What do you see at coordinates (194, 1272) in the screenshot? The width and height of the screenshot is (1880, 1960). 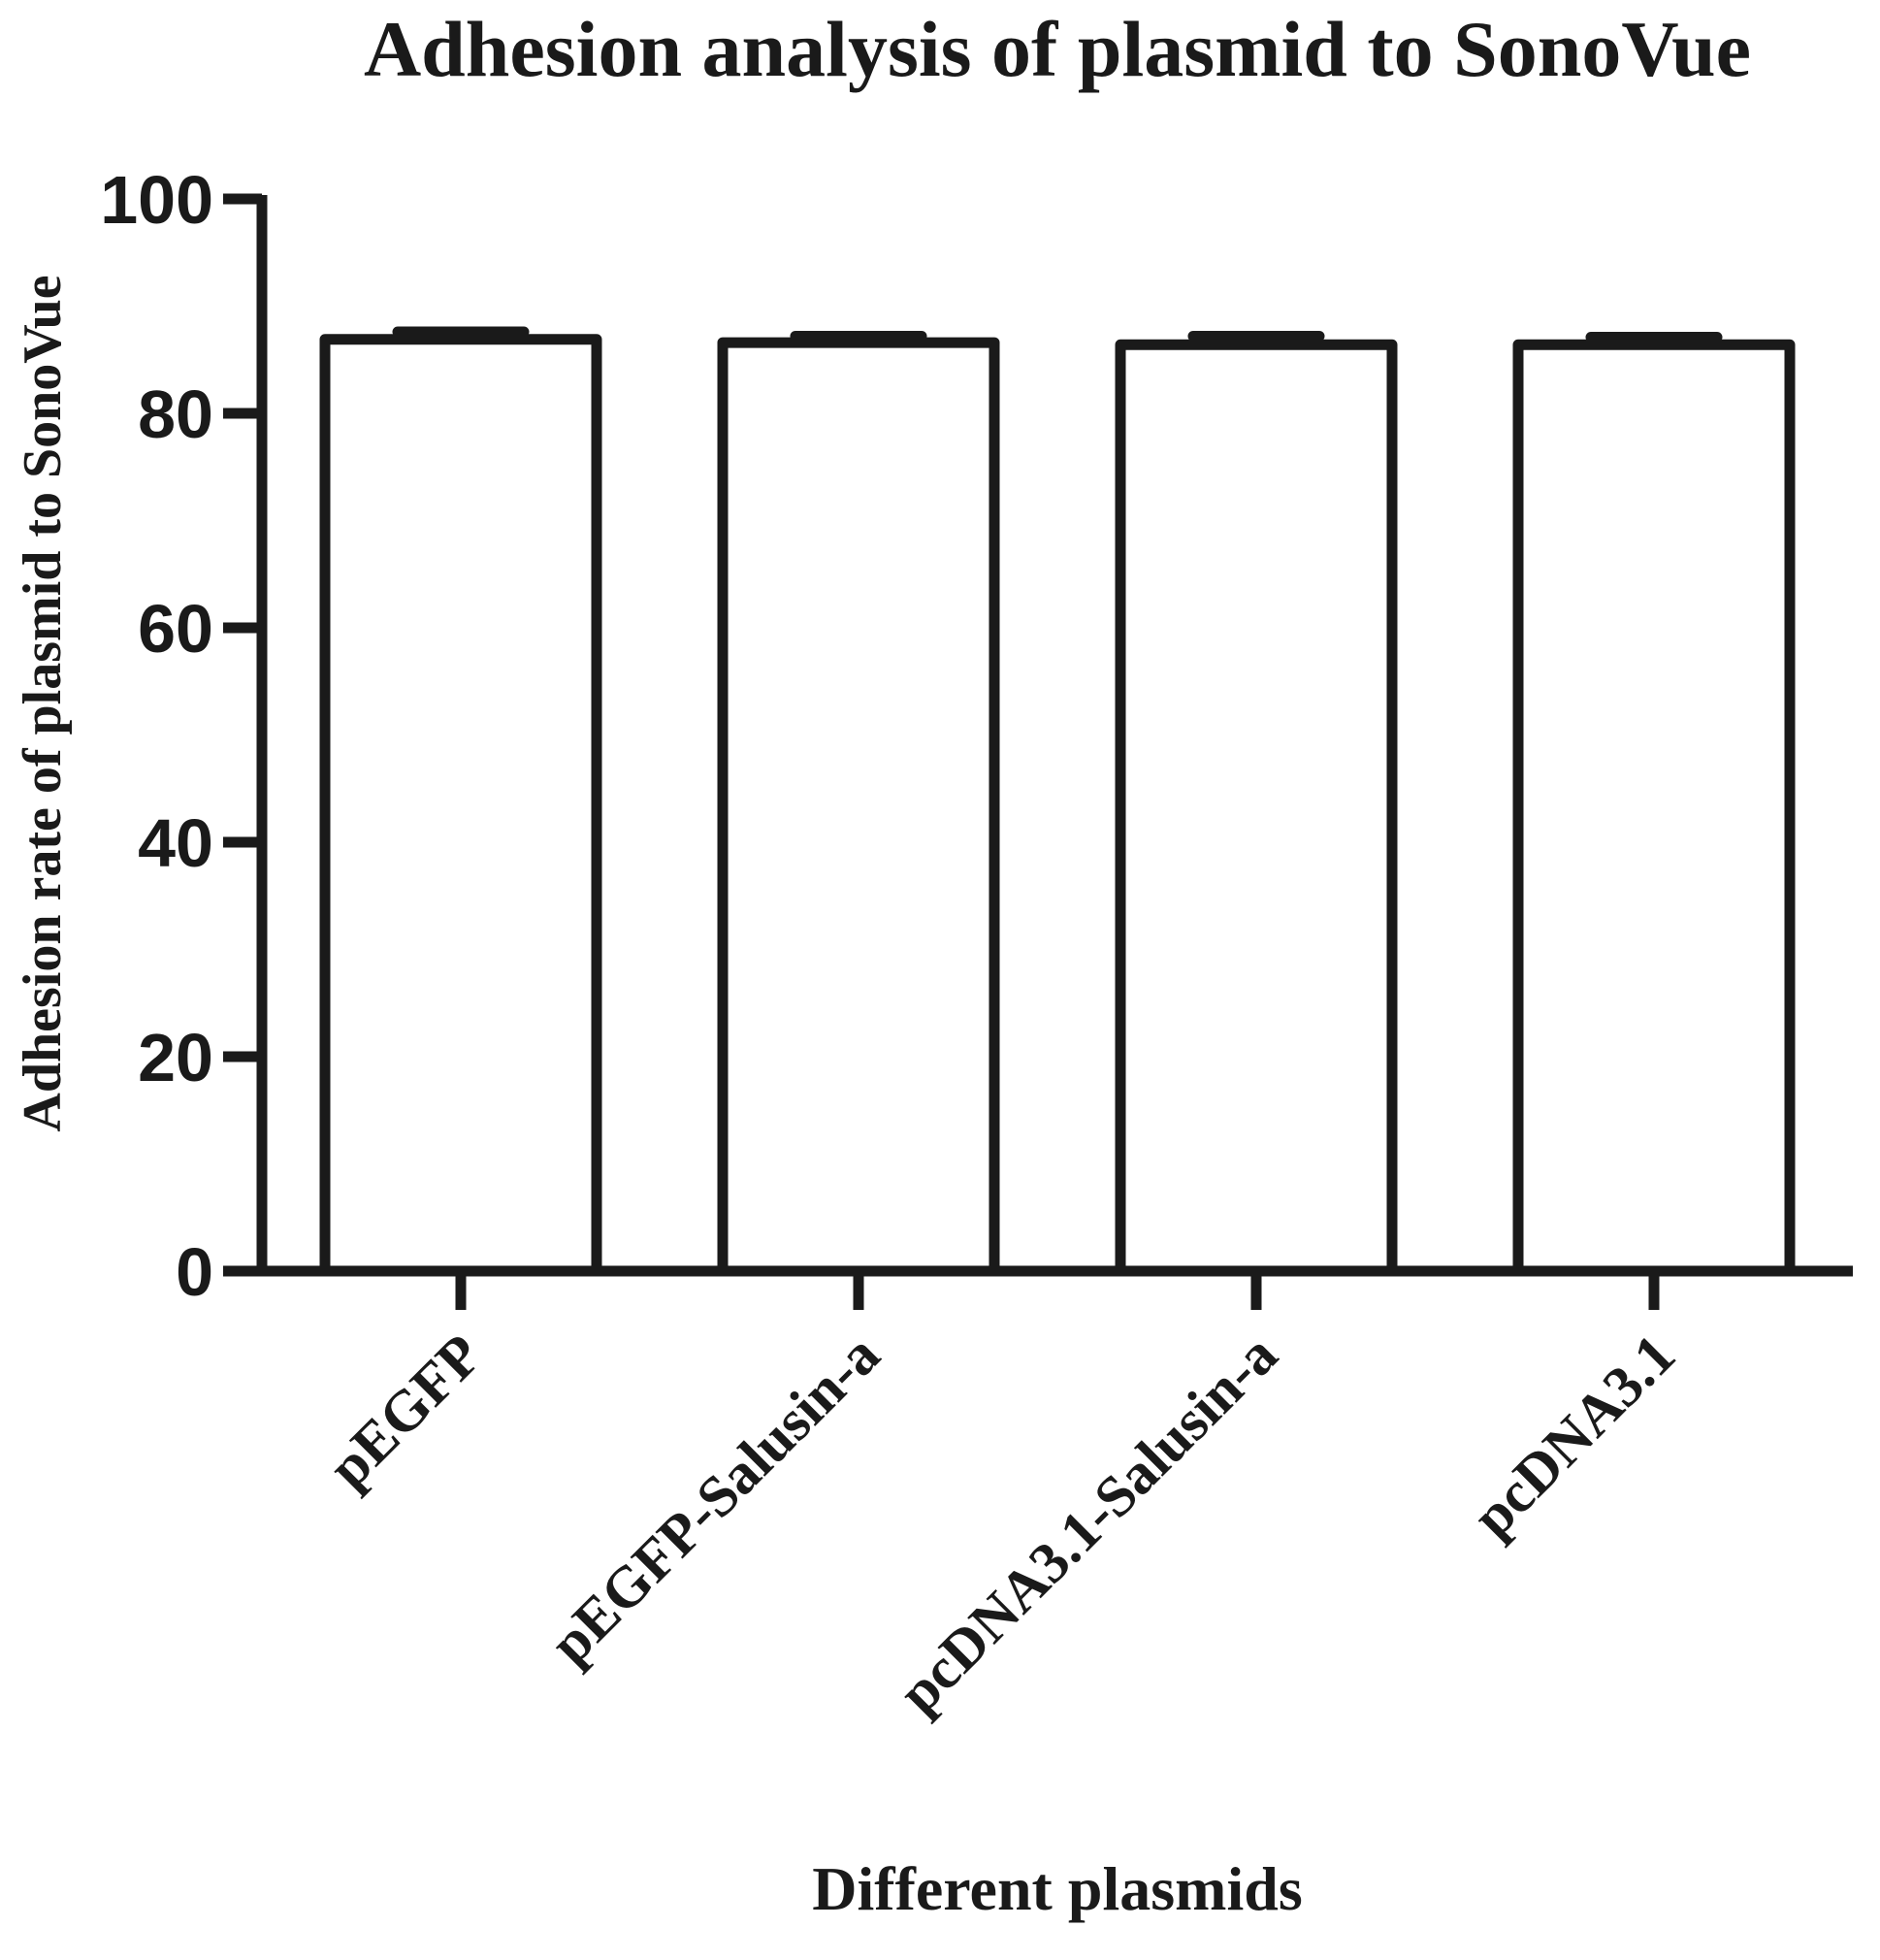 I see `y-tick-label-0: 0` at bounding box center [194, 1272].